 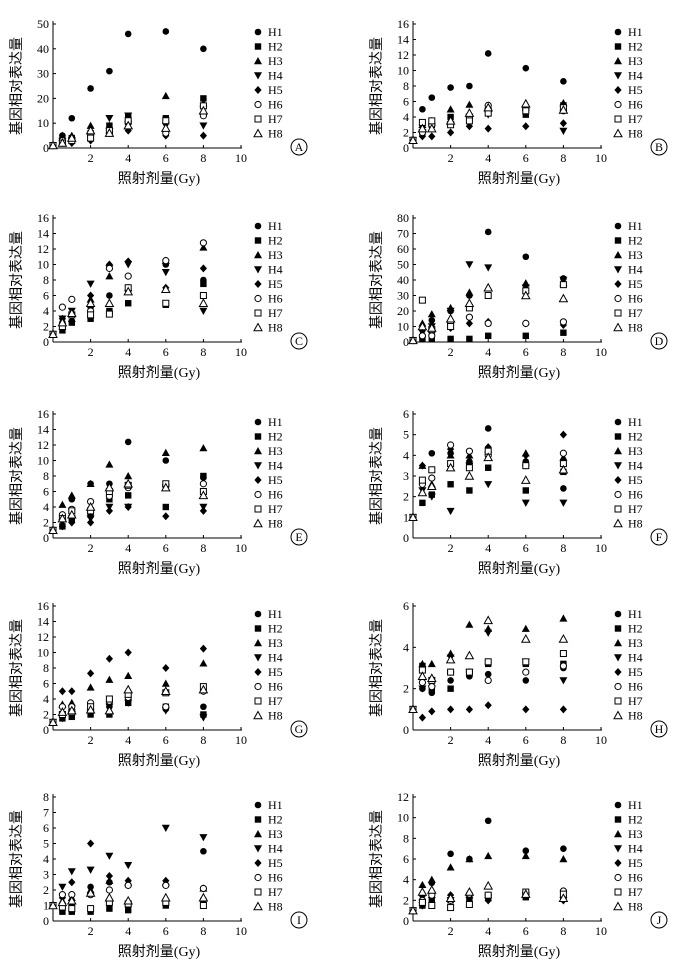 I want to click on legend-marker-h8, so click(x=258, y=133).